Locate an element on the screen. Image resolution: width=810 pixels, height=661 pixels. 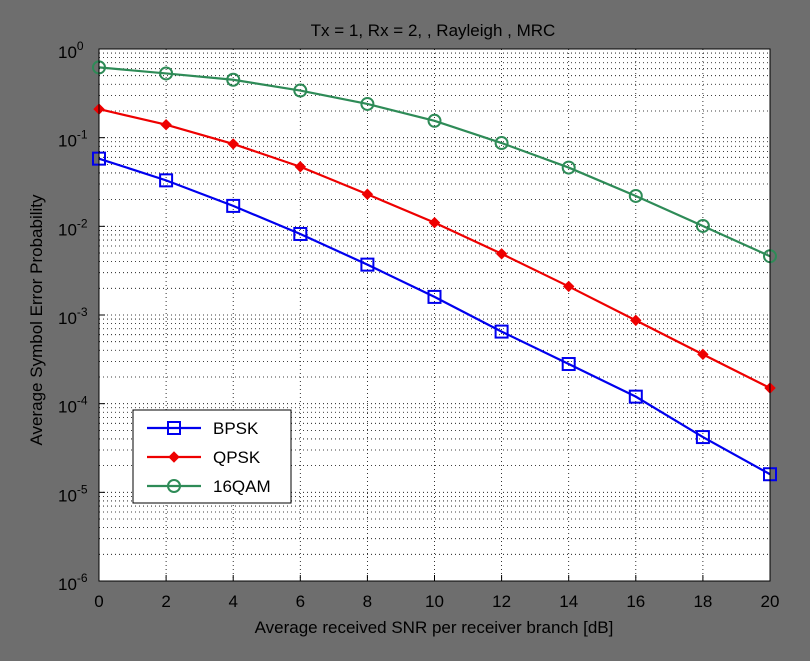
x-tick-label: 4 is located at coordinates (232, 601).